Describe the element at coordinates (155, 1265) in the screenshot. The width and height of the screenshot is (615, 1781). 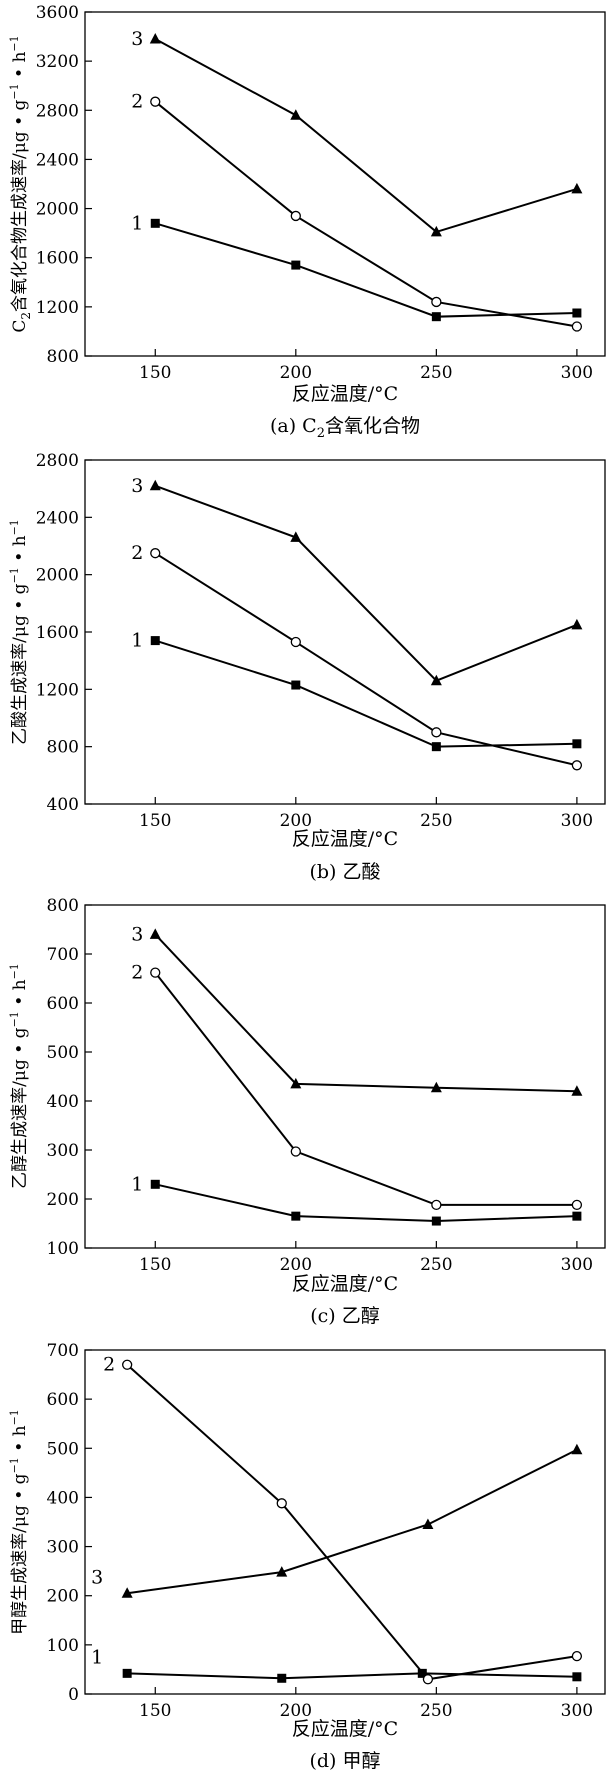
I see `x-tick-label: 150` at that location.